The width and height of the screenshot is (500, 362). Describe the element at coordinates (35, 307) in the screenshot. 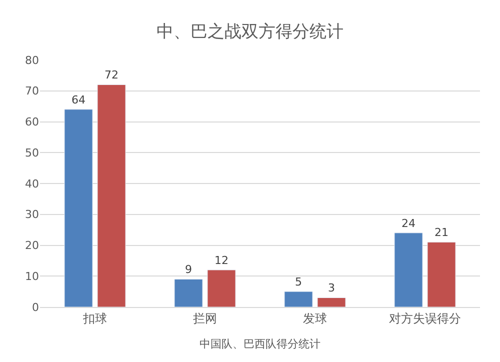

I see `y-tick-label: 0` at that location.